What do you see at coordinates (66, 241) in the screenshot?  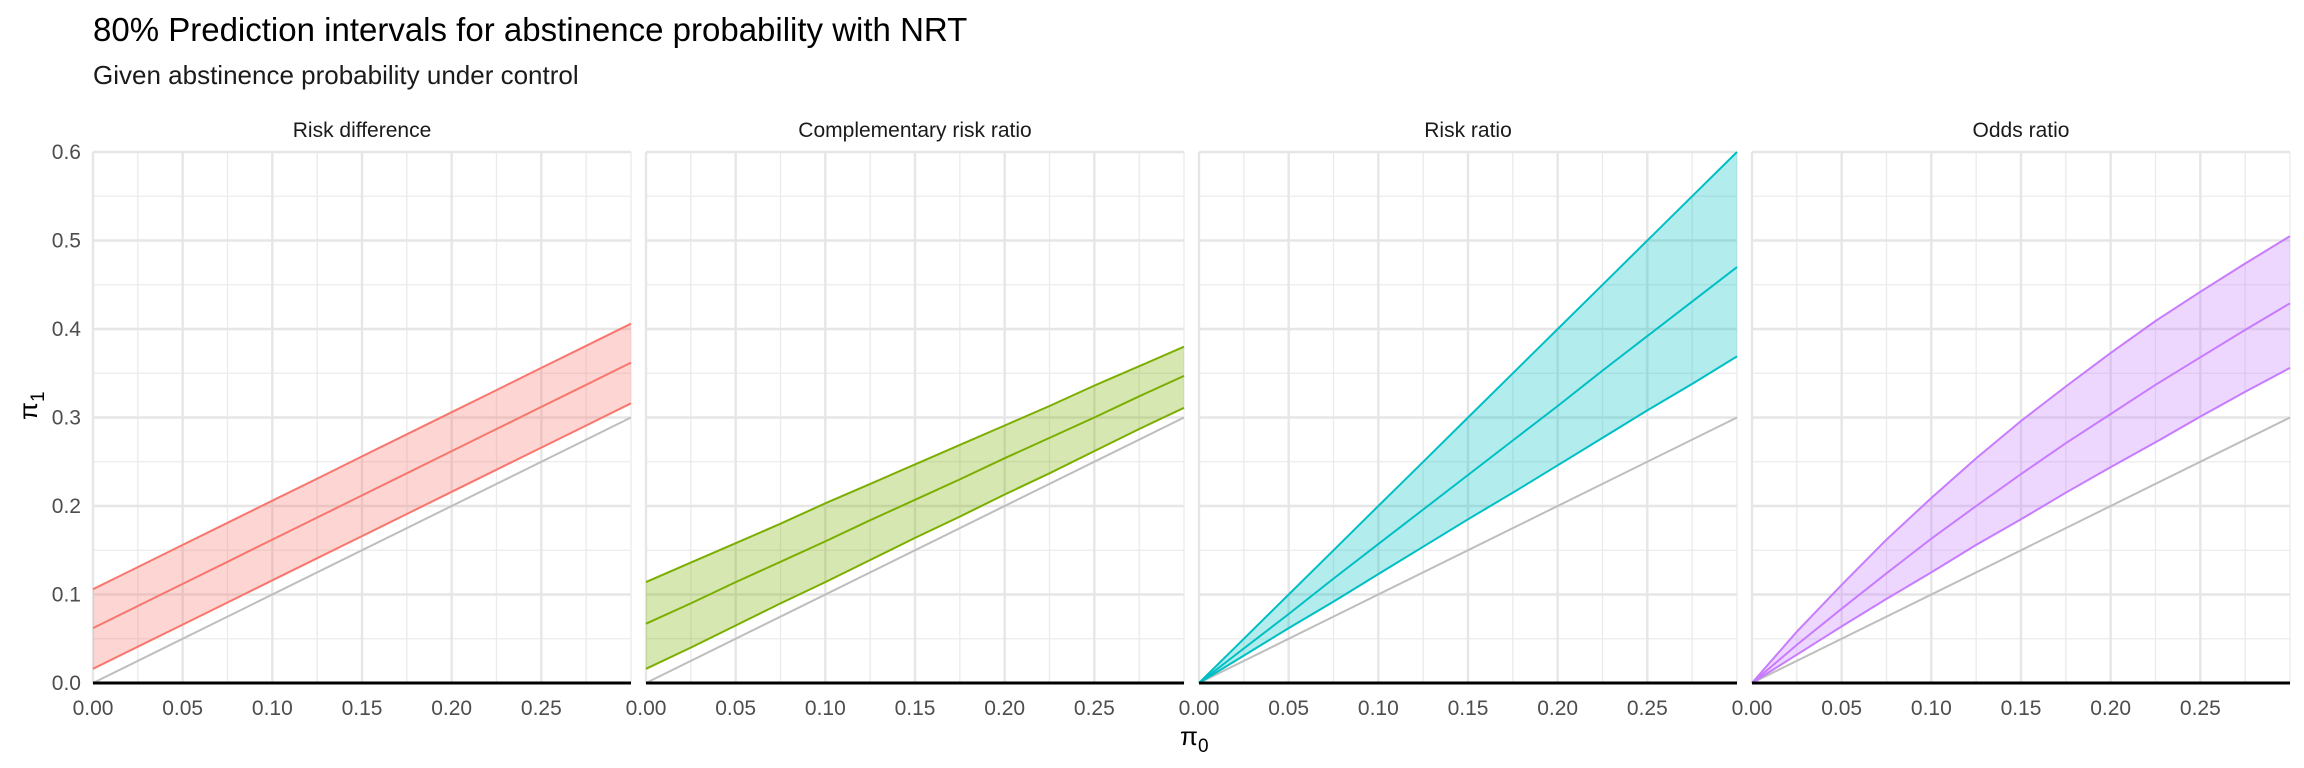 I see `y-tick-label: 0.5` at bounding box center [66, 241].